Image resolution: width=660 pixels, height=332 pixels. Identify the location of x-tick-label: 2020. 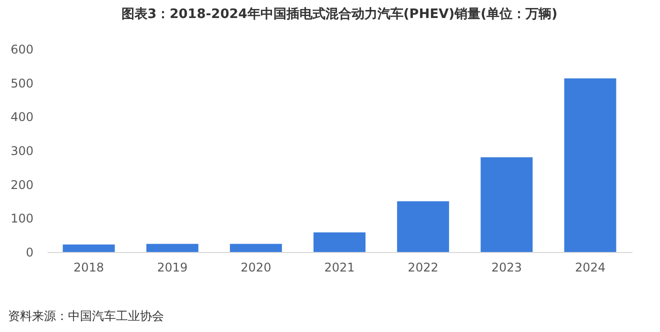
(256, 267).